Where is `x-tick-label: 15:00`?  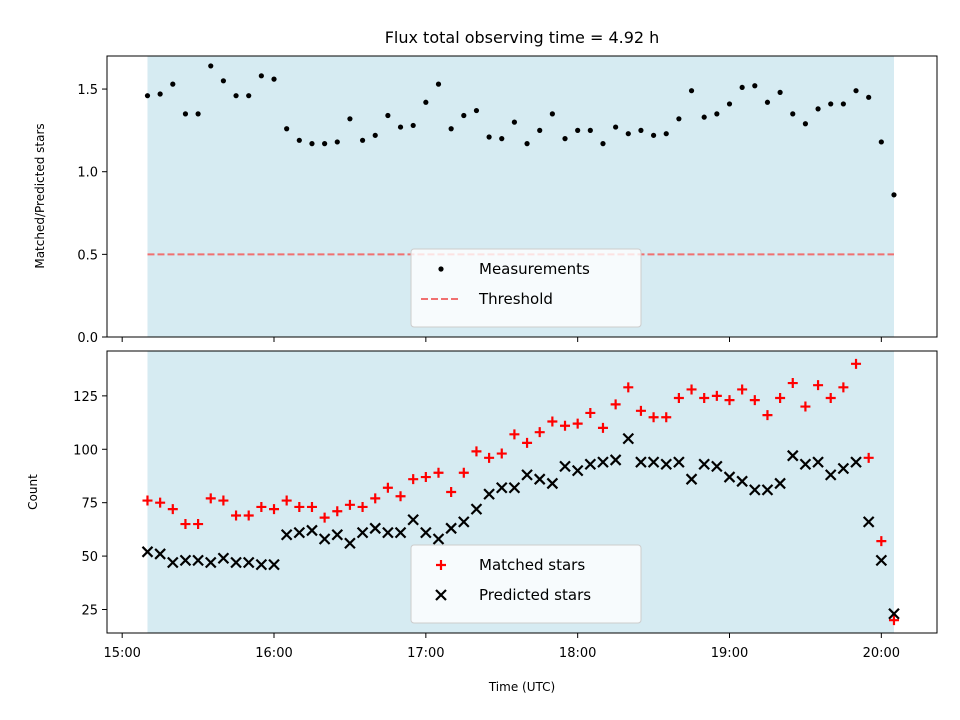 x-tick-label: 15:00 is located at coordinates (121, 653).